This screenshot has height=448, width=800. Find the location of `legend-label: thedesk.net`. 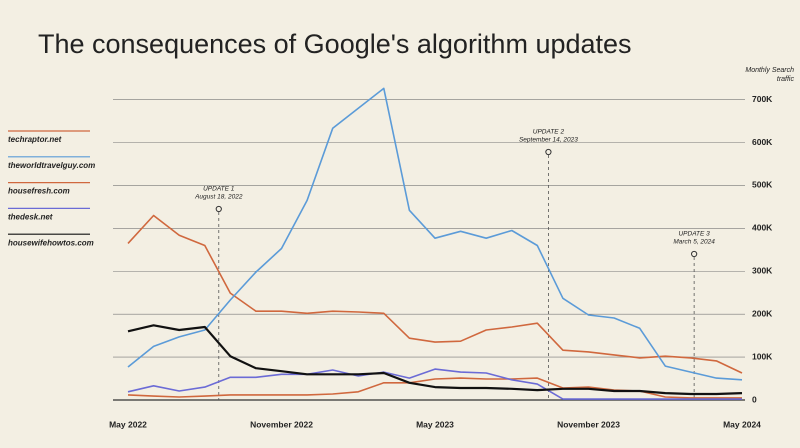

legend-label: thedesk.net is located at coordinates (30, 217).